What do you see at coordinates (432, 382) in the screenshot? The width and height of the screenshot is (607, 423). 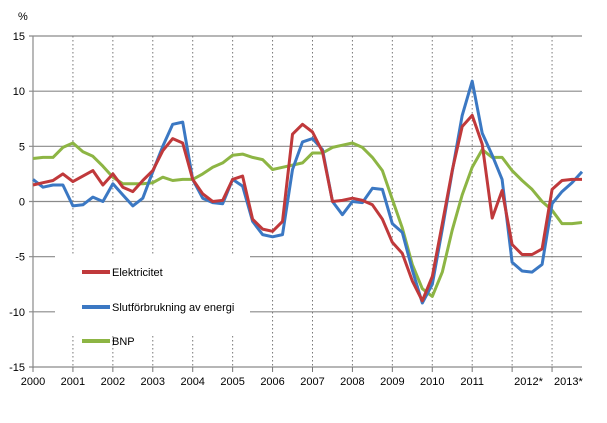 I see `x-tick-label: 2010` at bounding box center [432, 382].